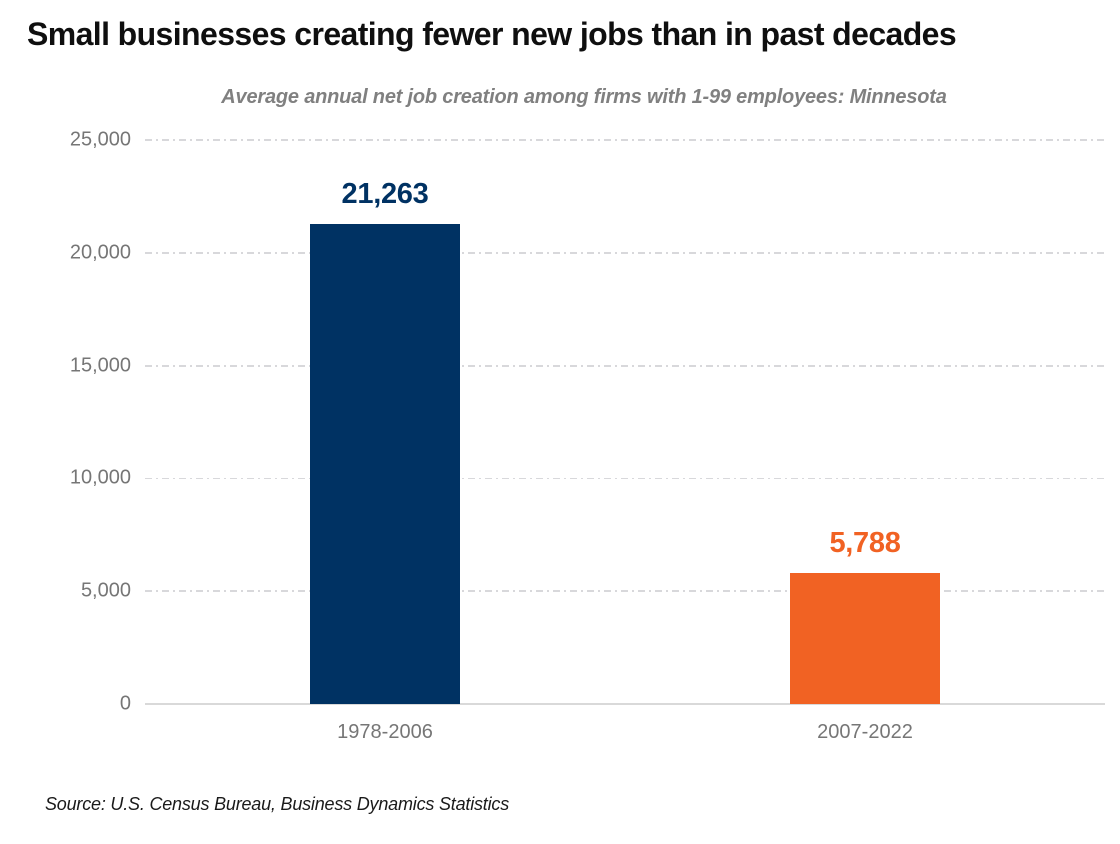 Image resolution: width=1120 pixels, height=844 pixels. I want to click on y-tick-label: 5,000, so click(105, 590).